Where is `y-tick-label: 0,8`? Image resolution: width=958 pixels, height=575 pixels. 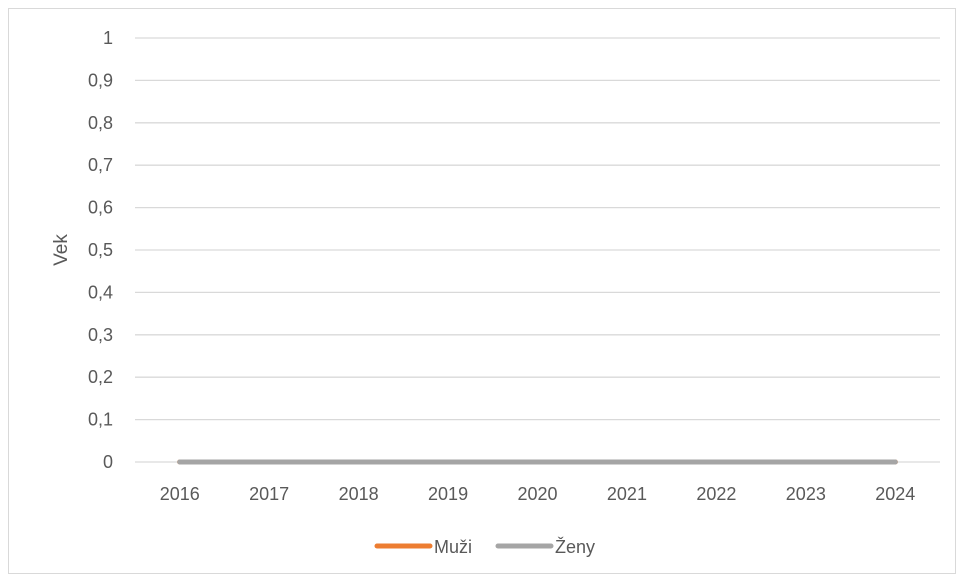 y-tick-label: 0,8 is located at coordinates (100, 123).